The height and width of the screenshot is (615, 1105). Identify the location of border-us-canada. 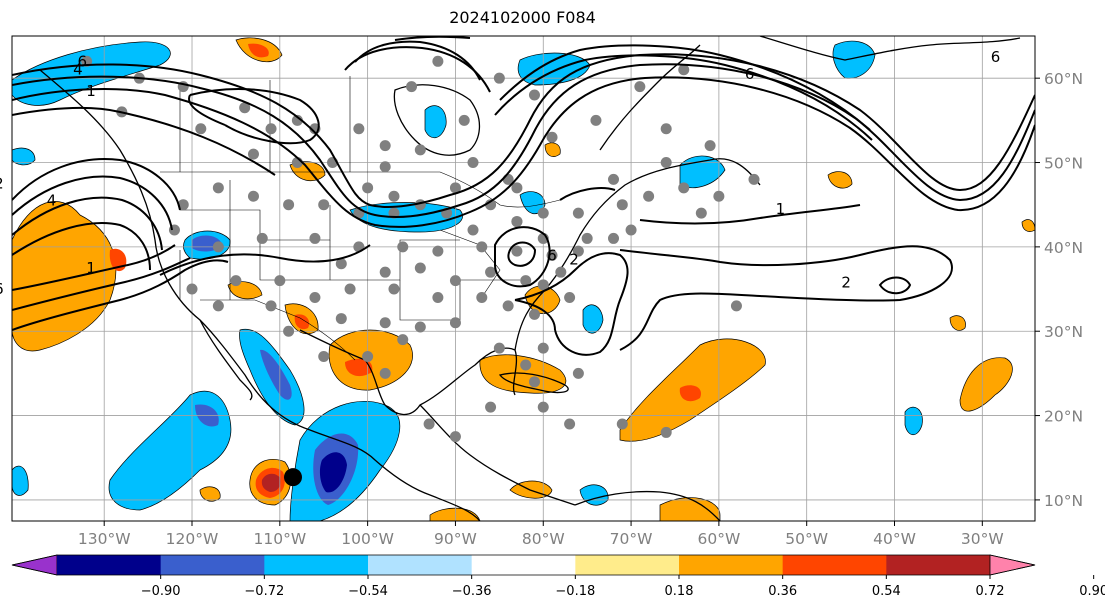
(360, 189).